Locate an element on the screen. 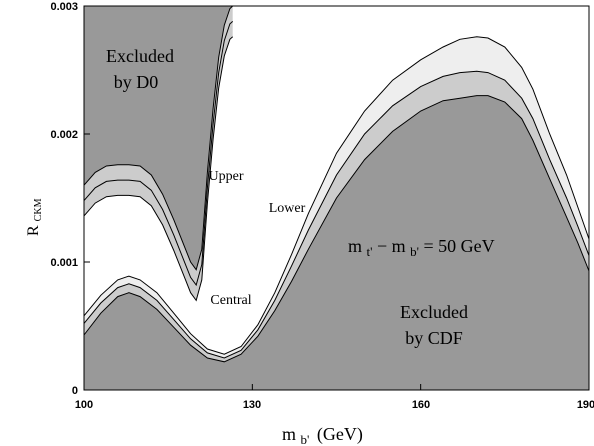  x-tick-label: 130 is located at coordinates (252, 405).